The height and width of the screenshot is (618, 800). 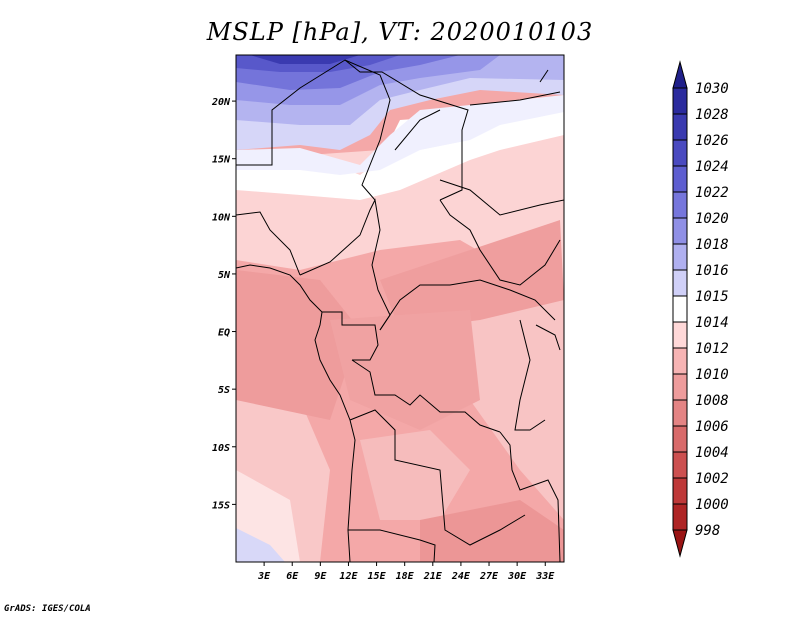 I want to click on lon-tick-label: 6E, so click(x=292, y=576).